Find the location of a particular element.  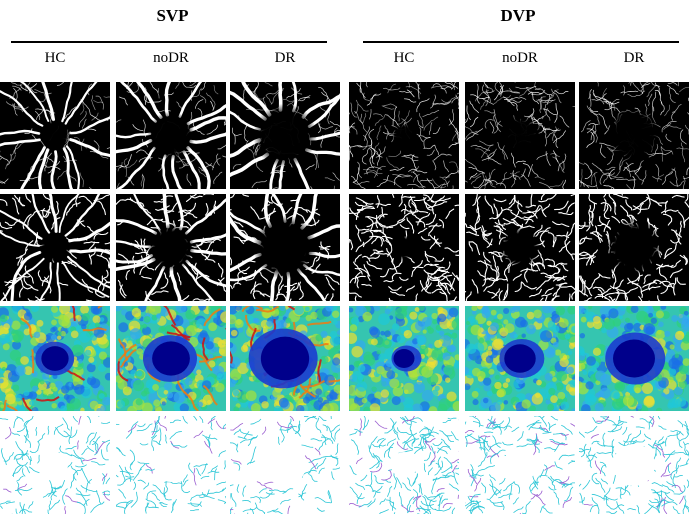

tile-skeleton-map-dvp-hc is located at coordinates (404, 465).